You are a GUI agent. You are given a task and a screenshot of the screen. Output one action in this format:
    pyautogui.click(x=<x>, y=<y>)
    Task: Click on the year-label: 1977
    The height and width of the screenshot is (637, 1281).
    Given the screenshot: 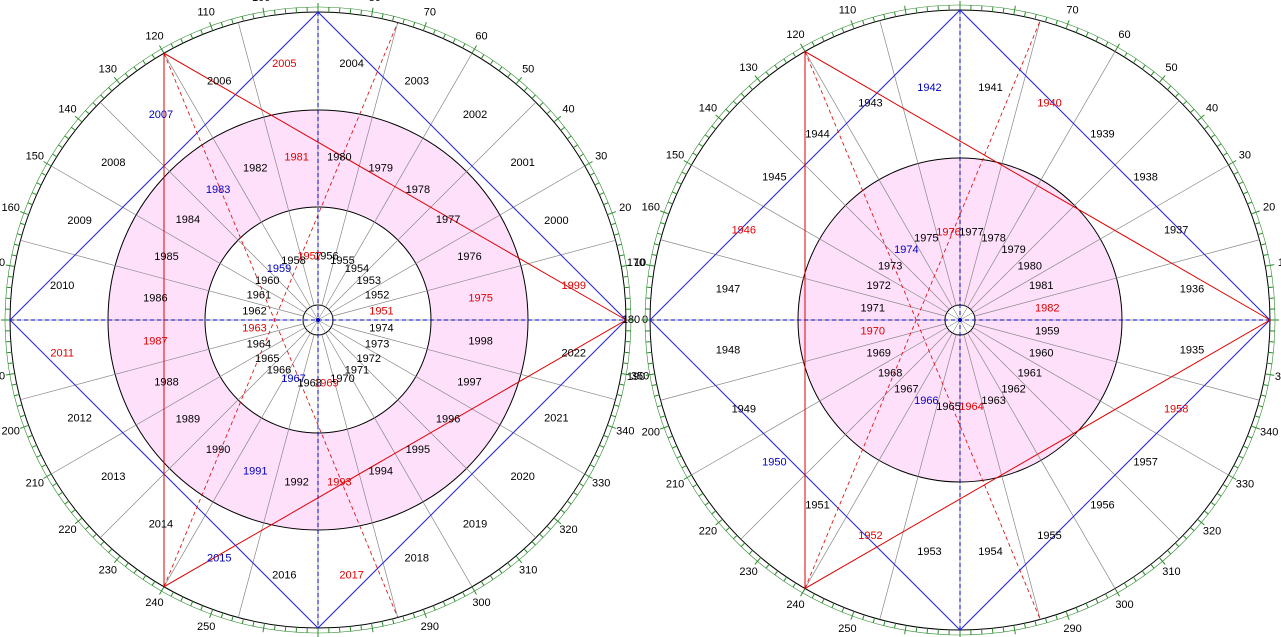 What is the action you would take?
    pyautogui.click(x=971, y=233)
    